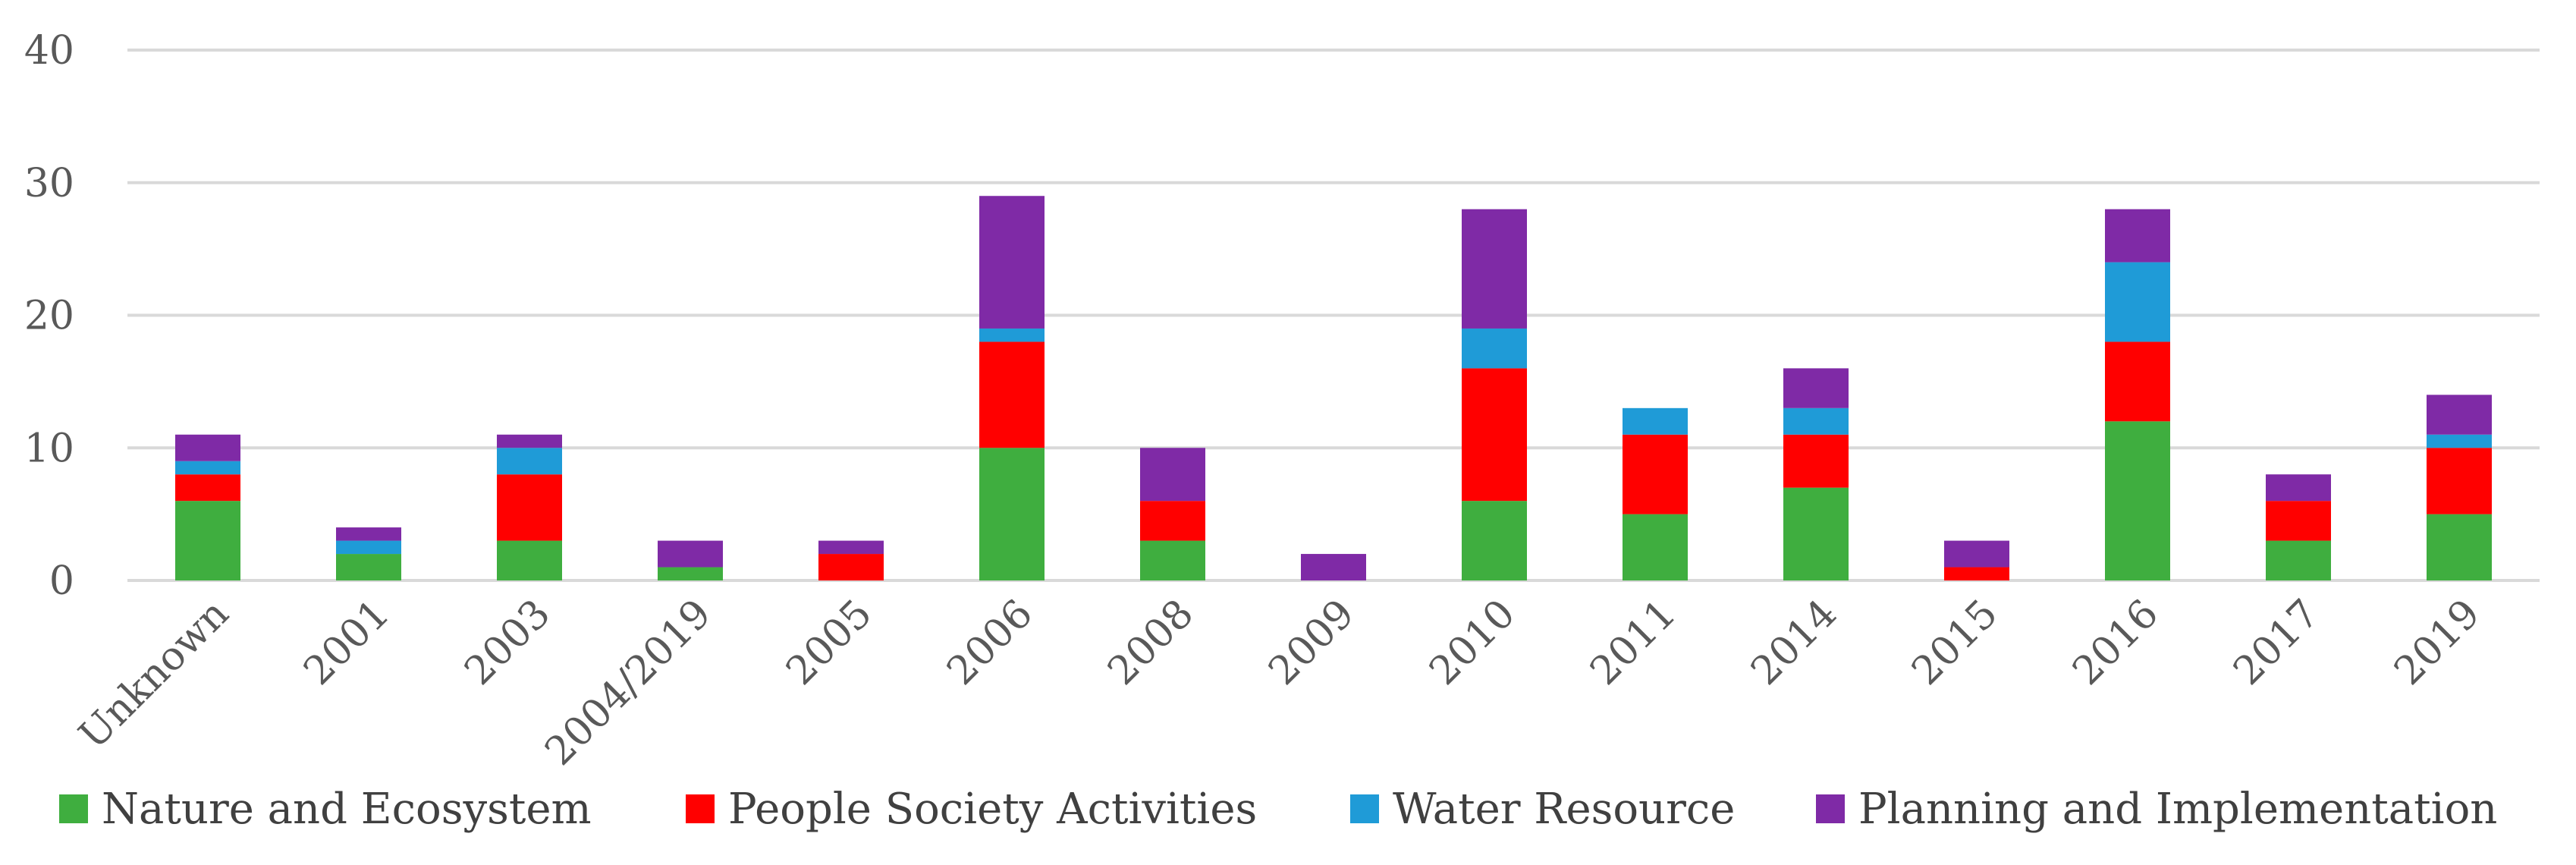  What do you see at coordinates (1816, 388) in the screenshot?
I see `bar-segment-planning-and-implementation-2014` at bounding box center [1816, 388].